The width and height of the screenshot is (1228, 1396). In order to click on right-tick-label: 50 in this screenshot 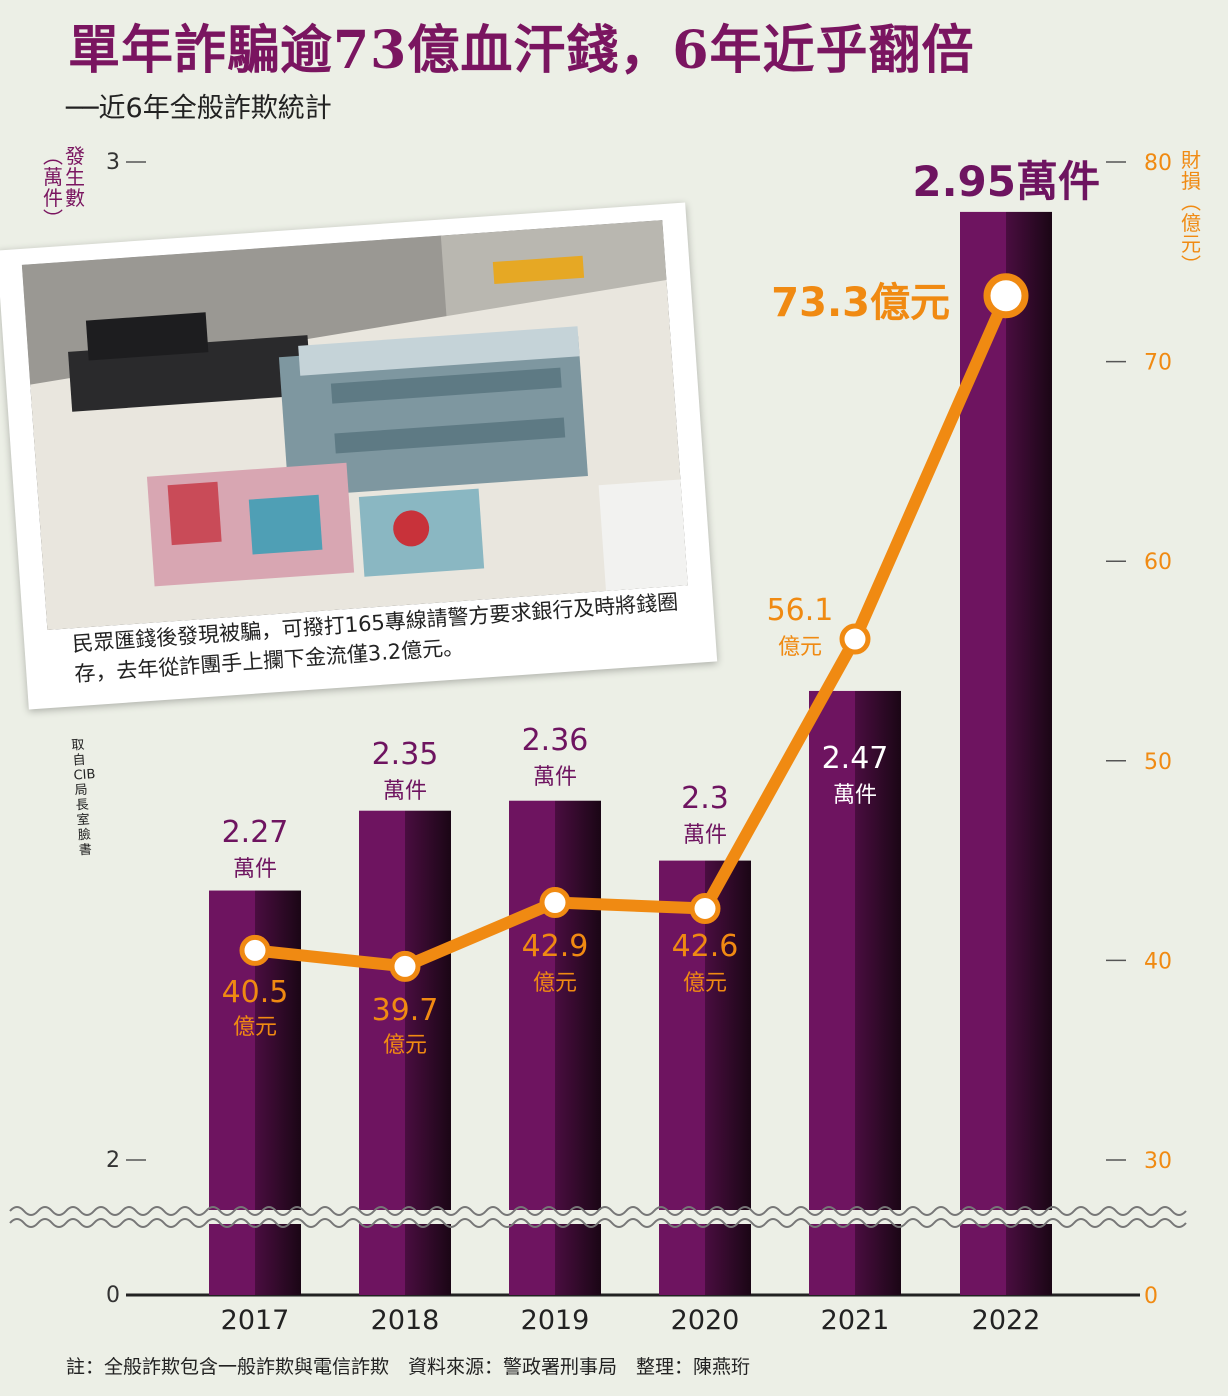, I will do `click(1158, 762)`.